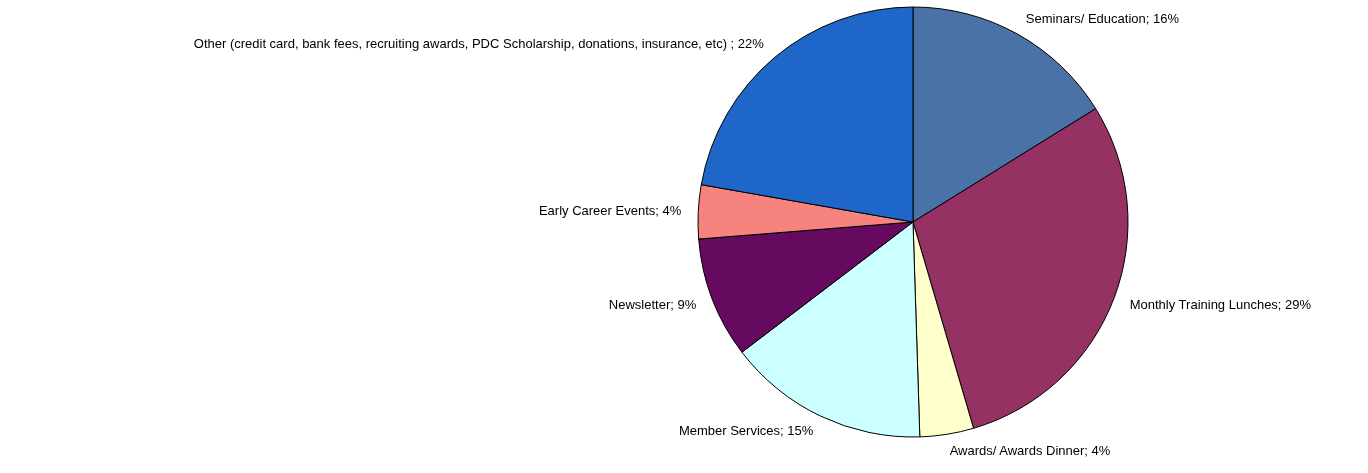 The width and height of the screenshot is (1368, 473). Describe the element at coordinates (746, 431) in the screenshot. I see `slice-label: Member Services; 15%` at that location.